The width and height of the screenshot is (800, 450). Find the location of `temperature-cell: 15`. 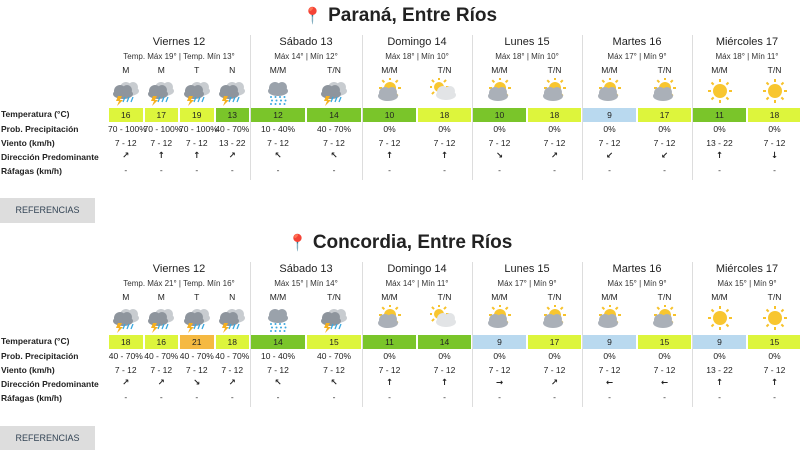

temperature-cell: 15 is located at coordinates (774, 342).